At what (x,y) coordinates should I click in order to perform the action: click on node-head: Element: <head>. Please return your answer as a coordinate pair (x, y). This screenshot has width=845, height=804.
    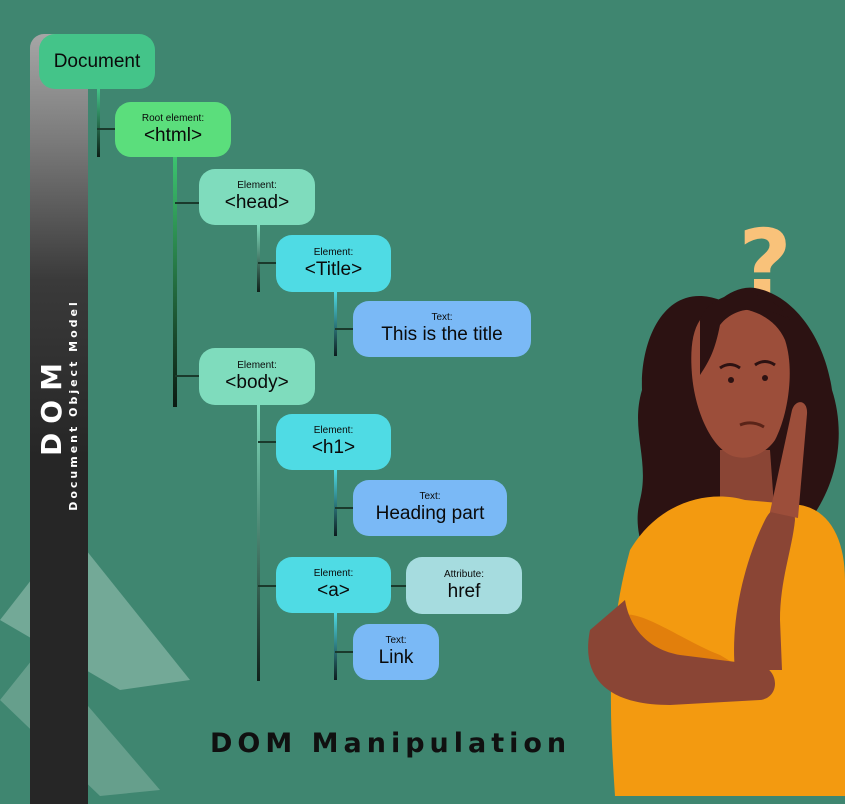
    Looking at the image, I should click on (257, 197).